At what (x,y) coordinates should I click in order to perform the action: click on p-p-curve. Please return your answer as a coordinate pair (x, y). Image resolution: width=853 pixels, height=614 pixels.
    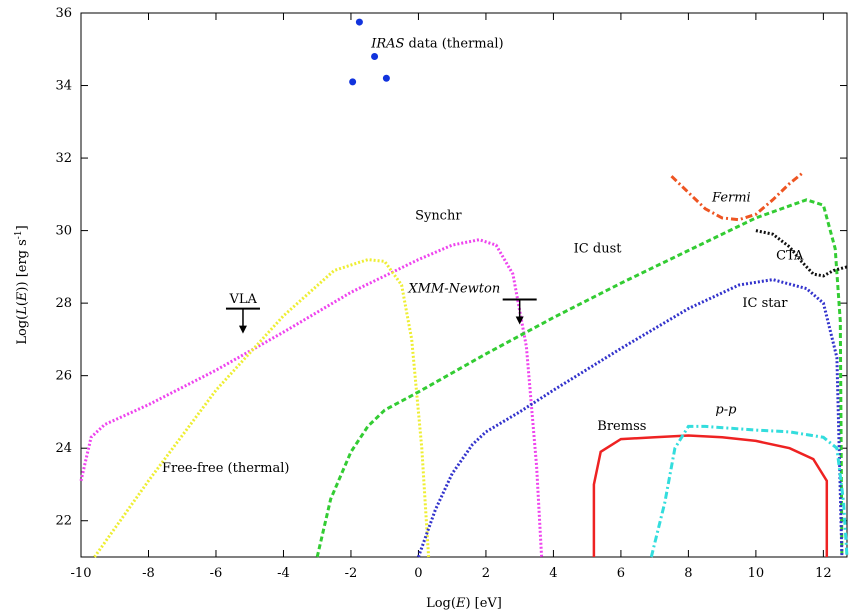
    Looking at the image, I should click on (749, 491).